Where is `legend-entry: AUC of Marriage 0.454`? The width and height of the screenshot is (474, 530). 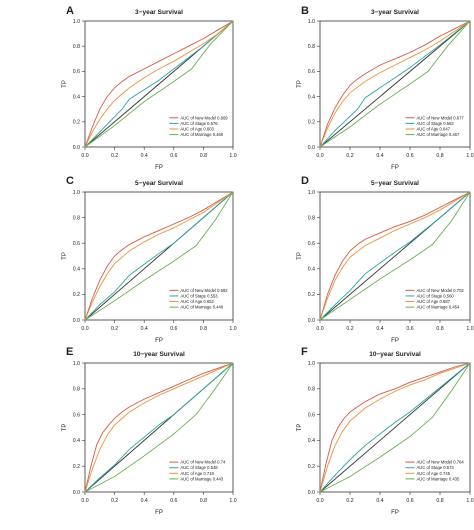
legend-entry: AUC of Marriage 0.454 is located at coordinates (438, 307).